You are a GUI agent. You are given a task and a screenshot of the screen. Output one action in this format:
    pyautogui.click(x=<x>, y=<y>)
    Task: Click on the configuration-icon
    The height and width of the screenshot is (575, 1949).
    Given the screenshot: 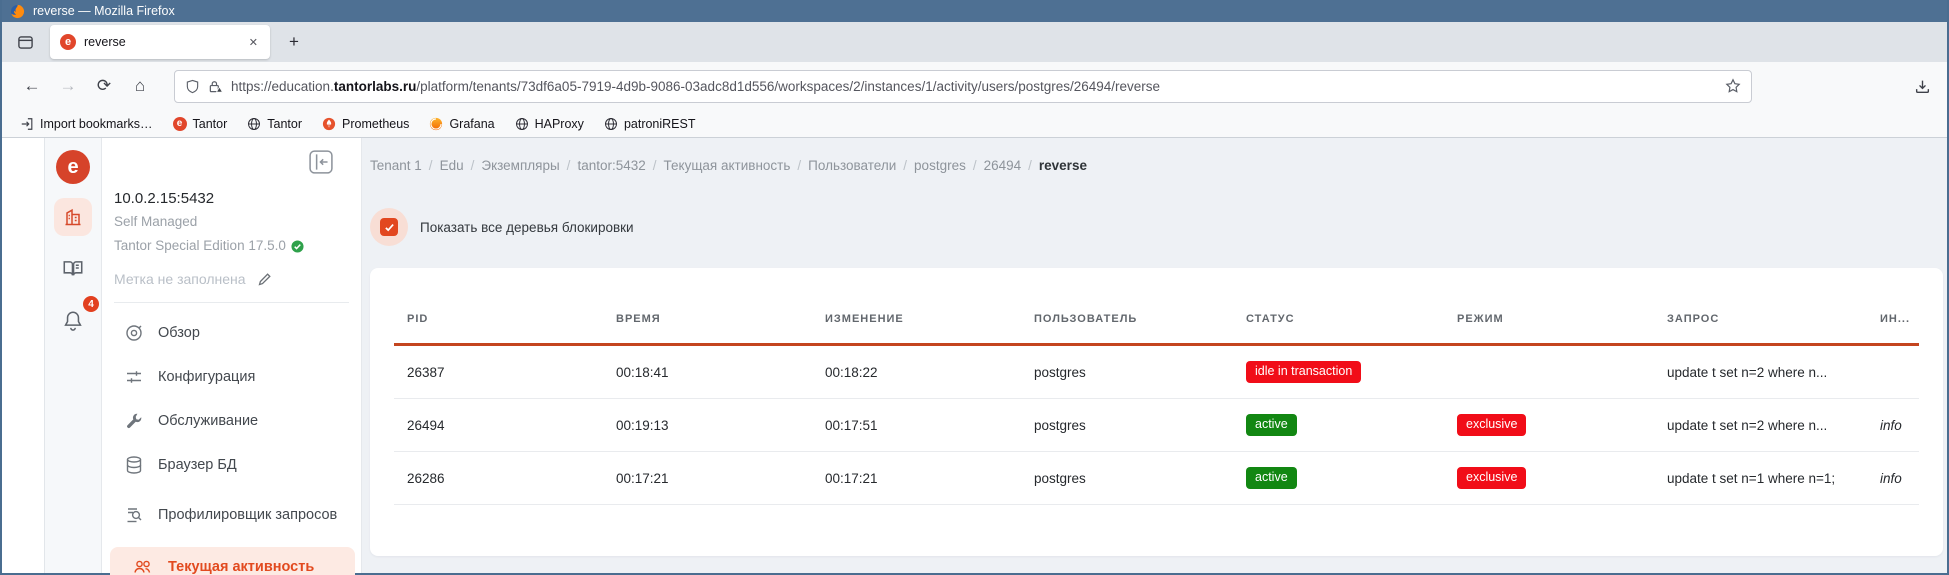 What is the action you would take?
    pyautogui.click(x=134, y=377)
    